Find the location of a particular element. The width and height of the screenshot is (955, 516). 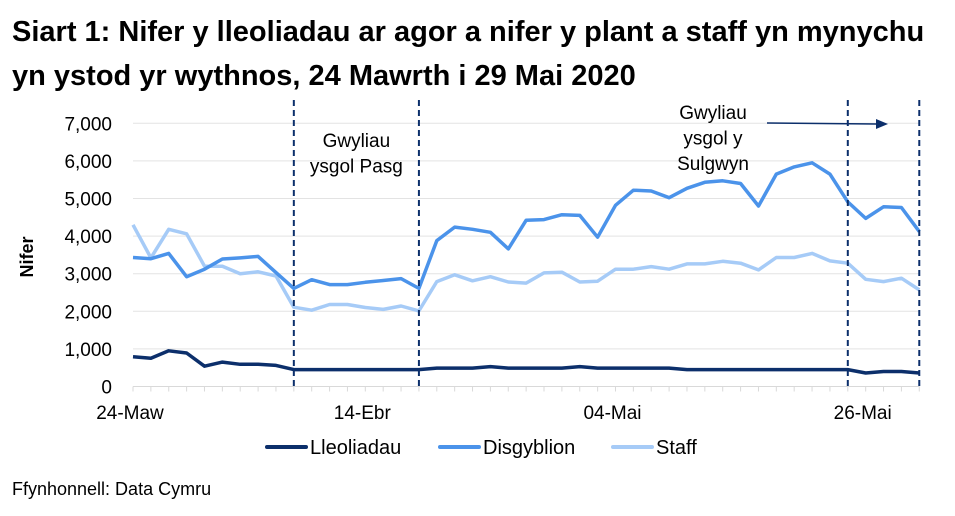

legend-label: Lleoliadau is located at coordinates (355, 448).